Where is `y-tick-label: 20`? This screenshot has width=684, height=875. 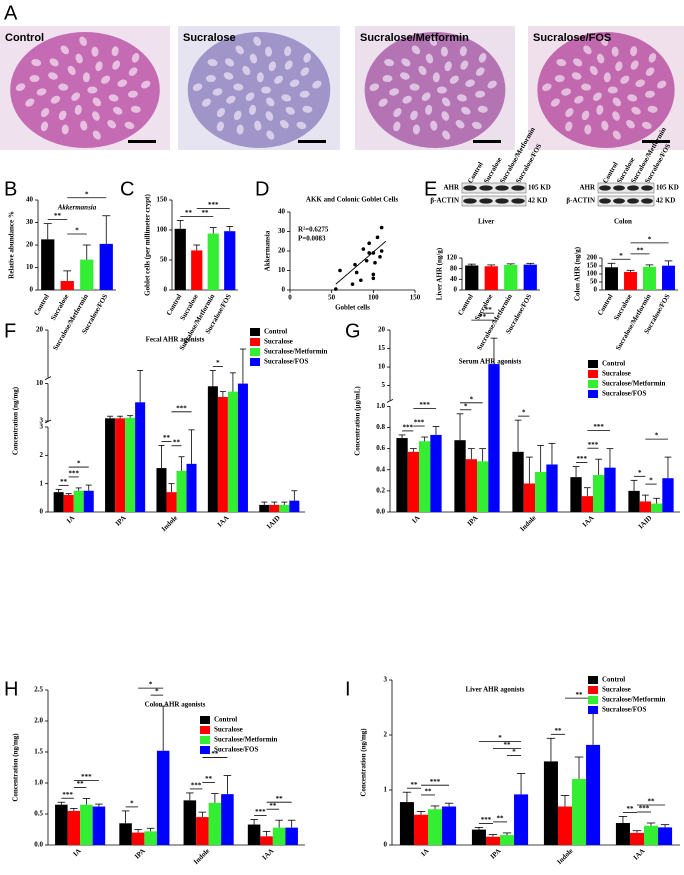
y-tick-label: 20 is located at coordinates (382, 330).